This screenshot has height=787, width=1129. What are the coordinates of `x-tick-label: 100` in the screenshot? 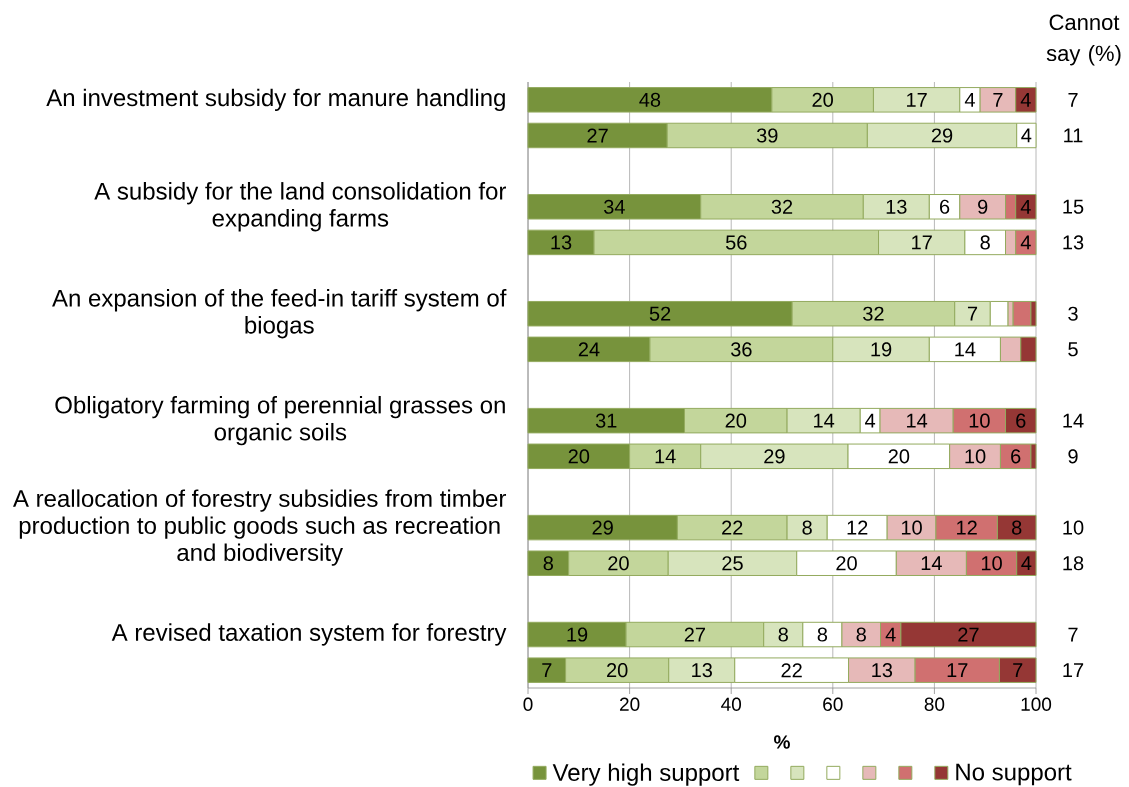 It's located at (1036, 704).